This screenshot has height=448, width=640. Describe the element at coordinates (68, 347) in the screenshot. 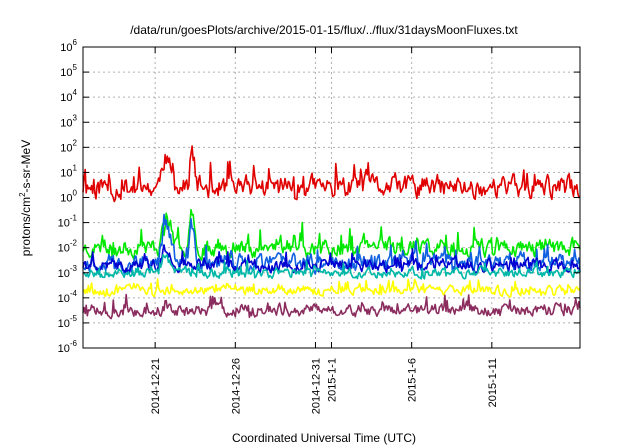

I see `y-tick-label: 10⁻⁶` at that location.